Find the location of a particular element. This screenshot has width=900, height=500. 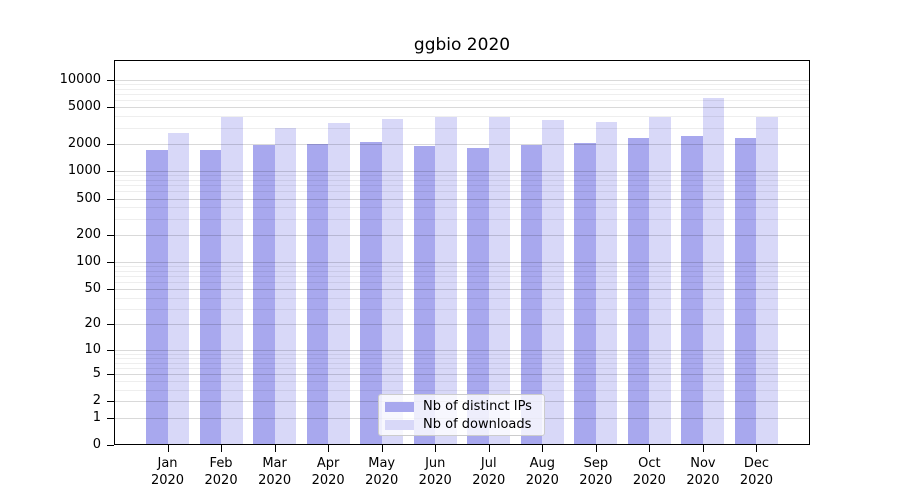

y-tick-label-100: 100 is located at coordinates (88, 262).